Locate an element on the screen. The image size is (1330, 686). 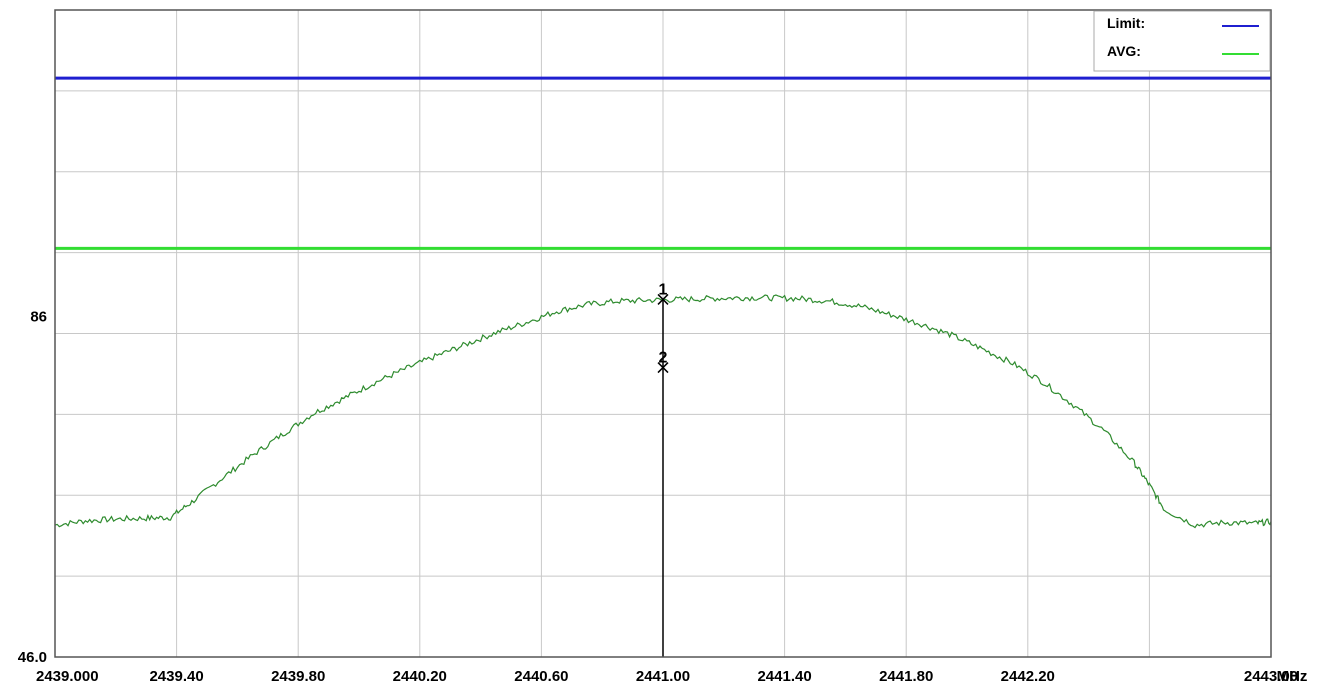
y-tick-label: 86 is located at coordinates (38, 316).